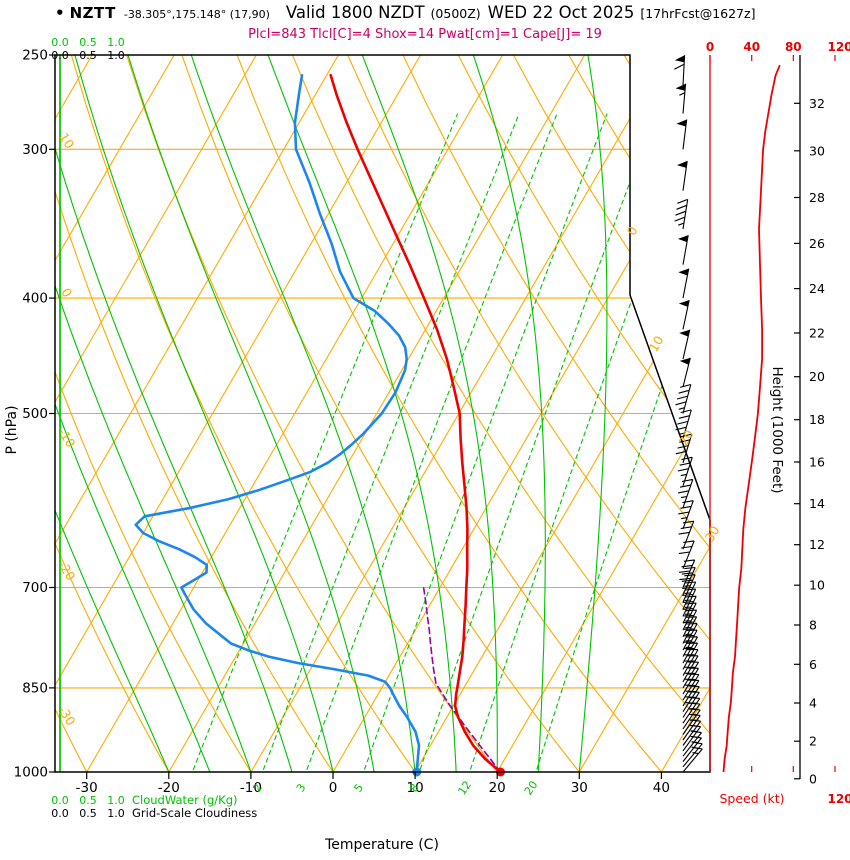  I want to click on mixing-ratio-label: 3, so click(301, 787).